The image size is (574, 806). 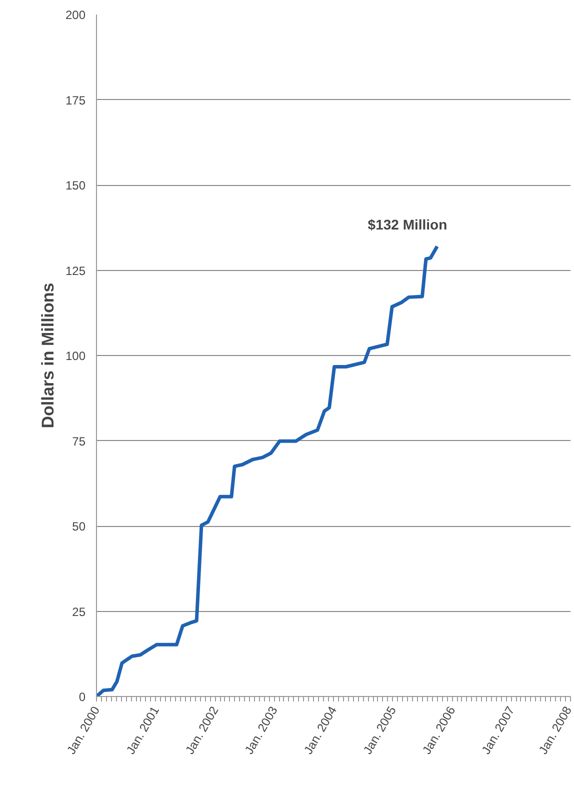 What do you see at coordinates (79, 611) in the screenshot?
I see `y-tick-label: 25` at bounding box center [79, 611].